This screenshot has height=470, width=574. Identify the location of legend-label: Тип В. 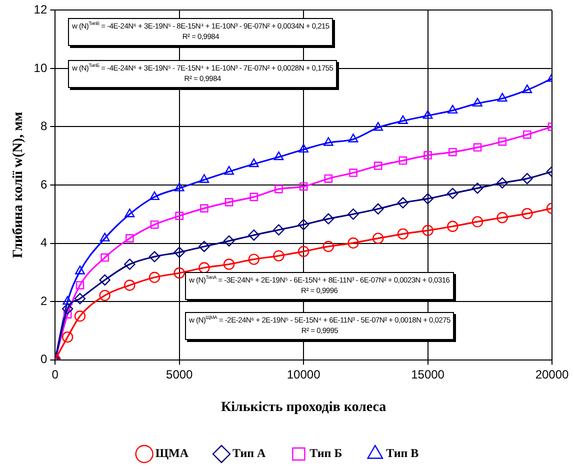
(402, 453).